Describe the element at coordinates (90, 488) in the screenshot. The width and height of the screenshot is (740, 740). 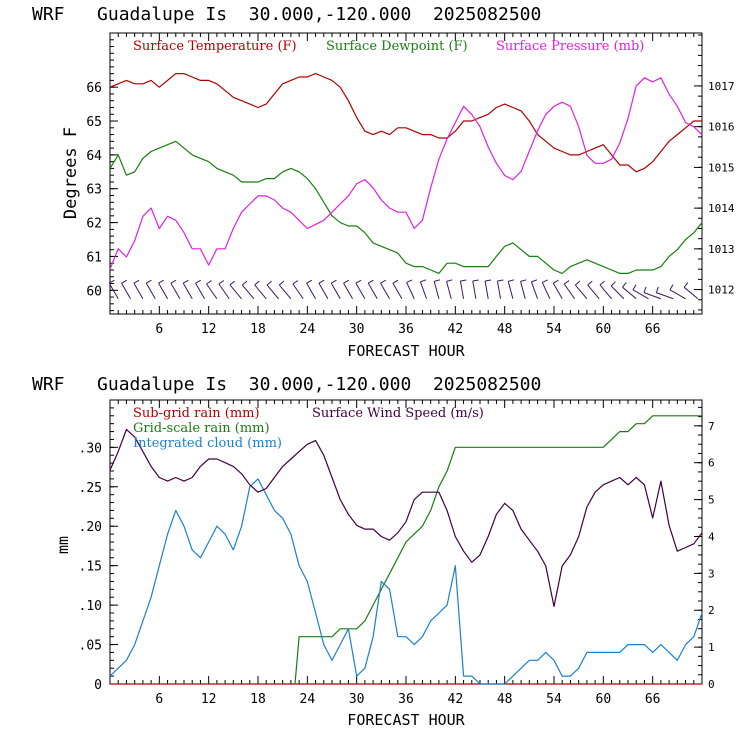
I see `y-tick-label: .25` at that location.